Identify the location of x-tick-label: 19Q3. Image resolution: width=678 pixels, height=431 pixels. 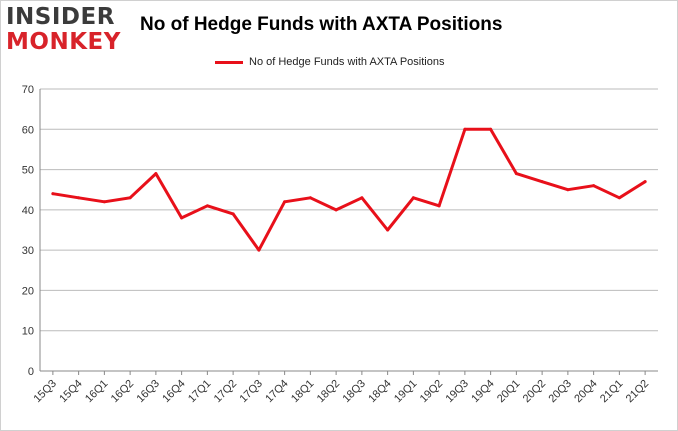
(457, 392).